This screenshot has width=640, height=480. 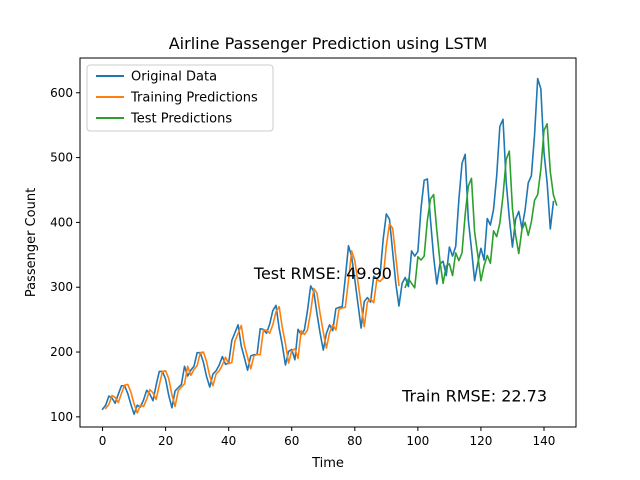 I want to click on x-tick-label: 20, so click(x=165, y=441).